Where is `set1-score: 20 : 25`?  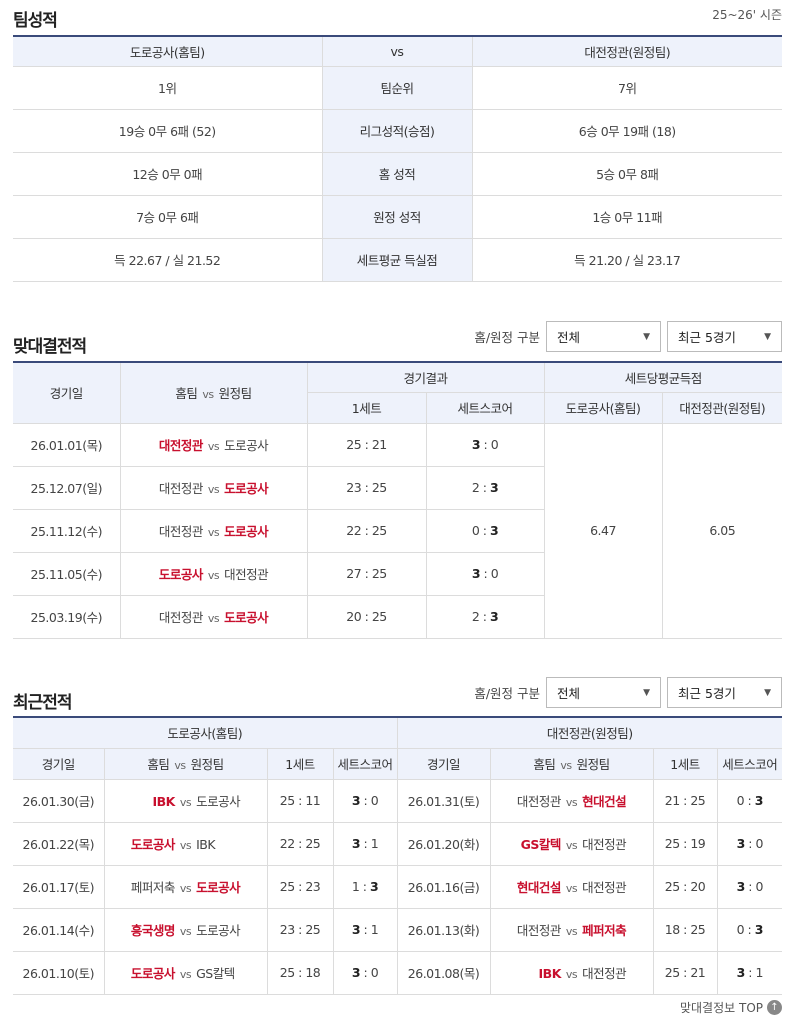 set1-score: 20 : 25 is located at coordinates (366, 616).